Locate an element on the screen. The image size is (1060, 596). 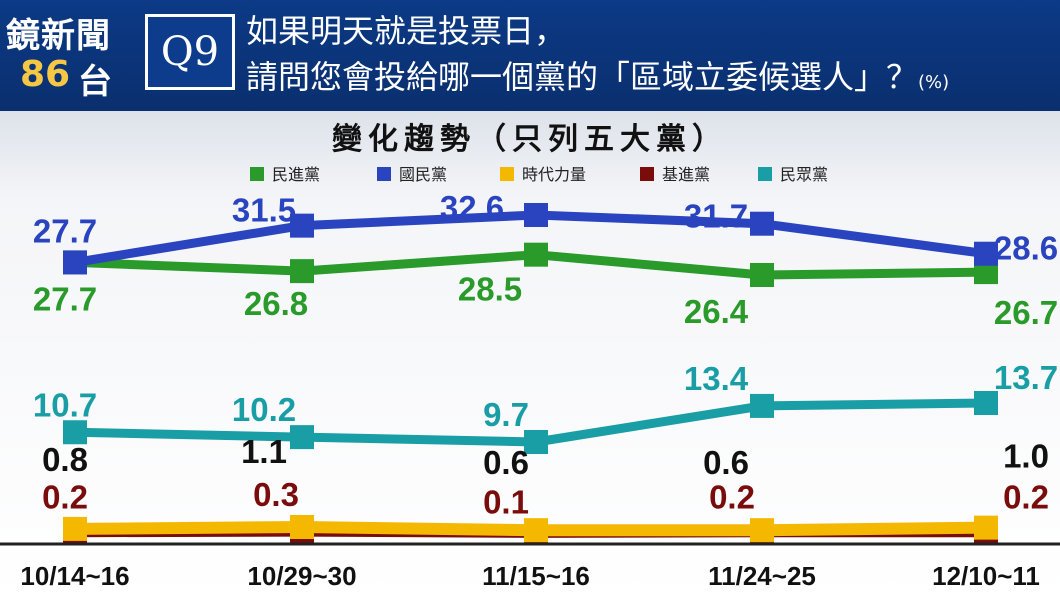
legend-label: 時代力量 is located at coordinates (554, 174).